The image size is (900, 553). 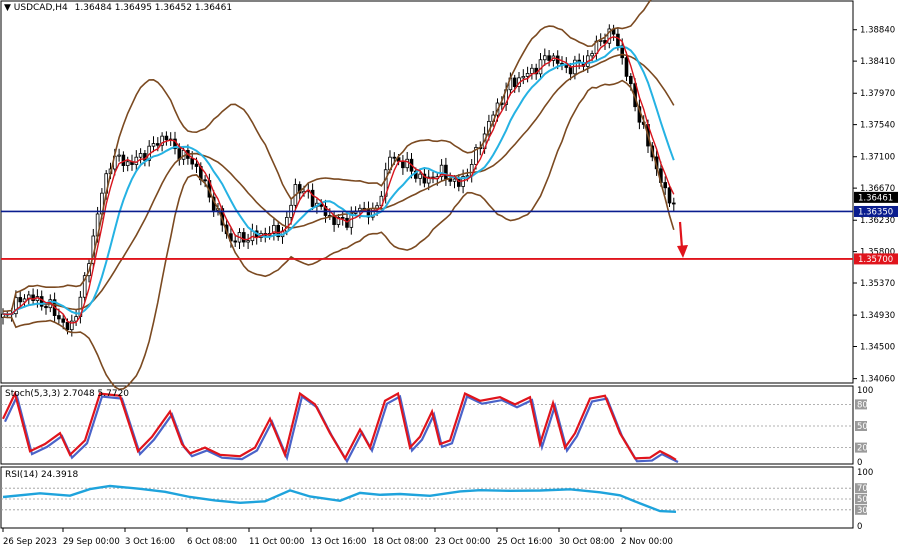 What do you see at coordinates (339, 425) in the screenshot?
I see `stoch-main-line` at bounding box center [339, 425].